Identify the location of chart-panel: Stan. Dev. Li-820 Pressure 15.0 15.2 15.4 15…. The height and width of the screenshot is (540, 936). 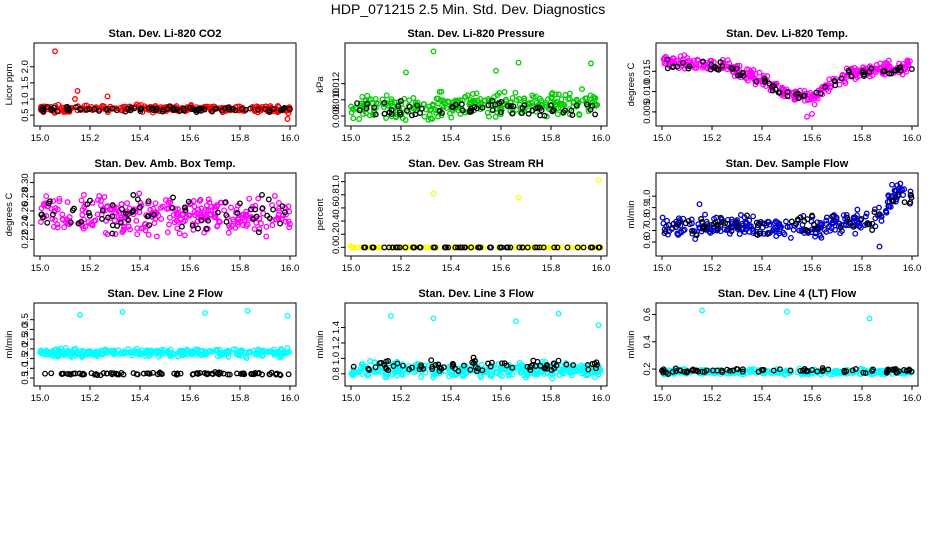
(462, 86).